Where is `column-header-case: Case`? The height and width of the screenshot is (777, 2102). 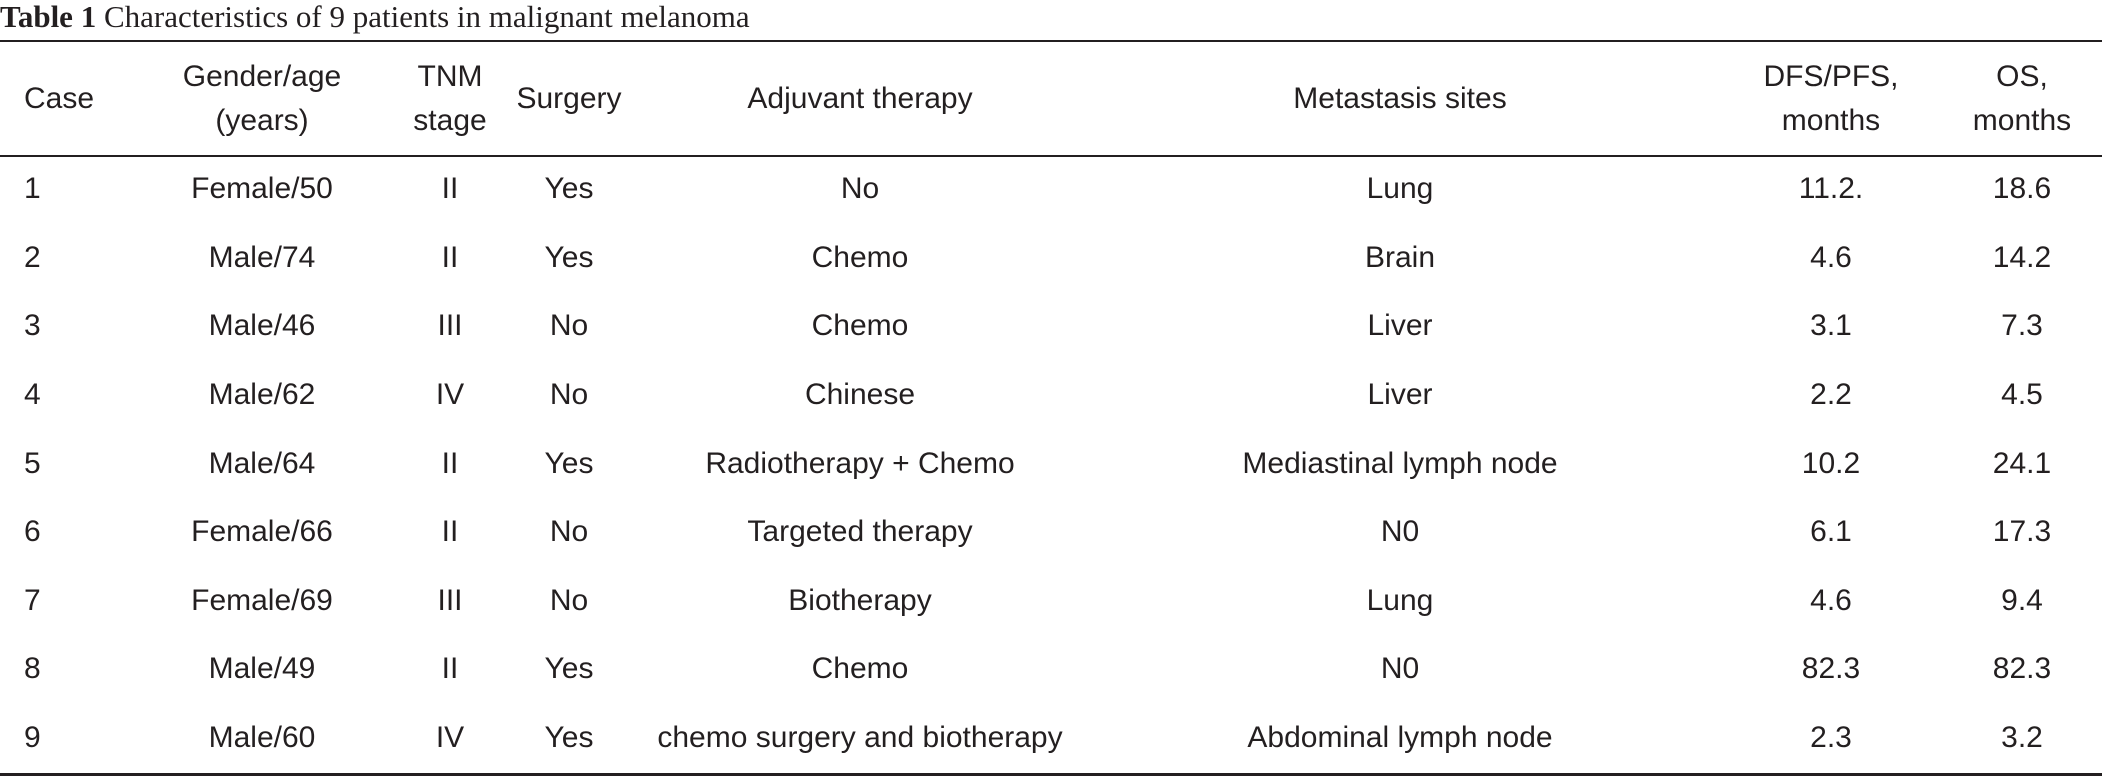
column-header-case: Case is located at coordinates (59, 98).